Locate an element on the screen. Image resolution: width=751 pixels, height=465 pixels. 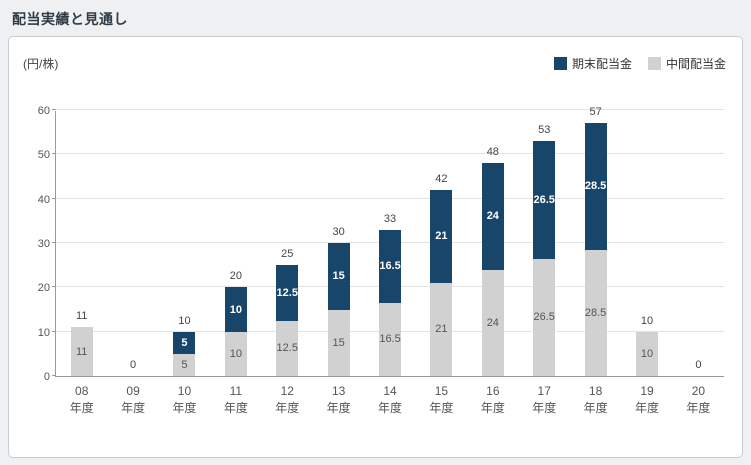
chart-column: 0 09 年度 is located at coordinates (132, 263).